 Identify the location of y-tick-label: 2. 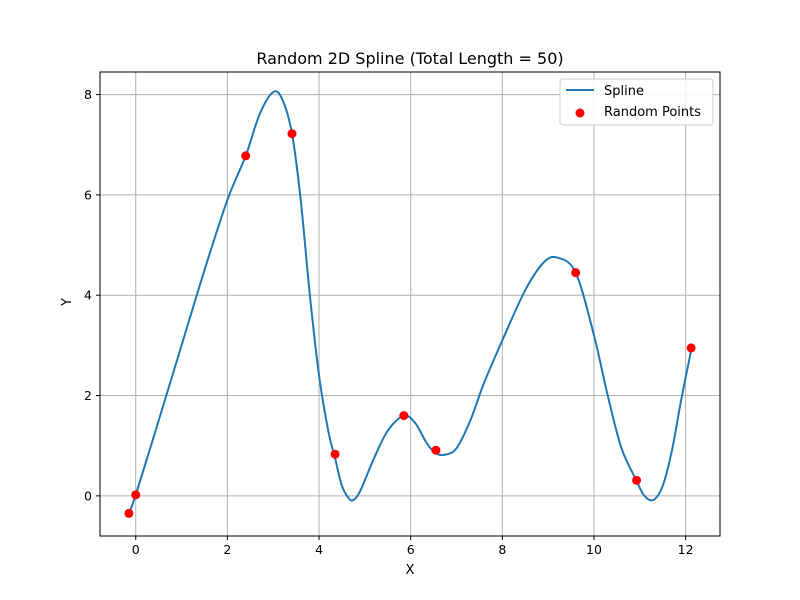
(88, 395).